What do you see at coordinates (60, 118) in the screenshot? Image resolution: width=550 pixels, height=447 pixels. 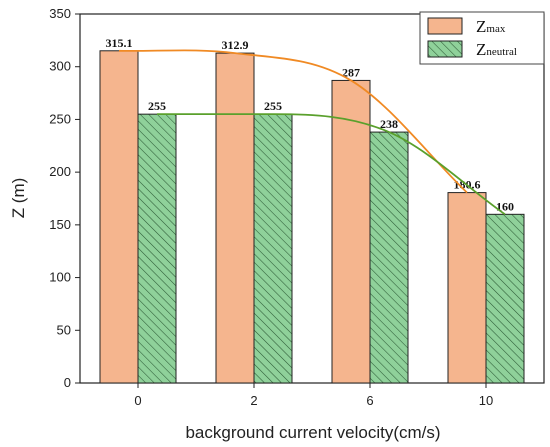 I see `y-tick-label: 250` at bounding box center [60, 118].